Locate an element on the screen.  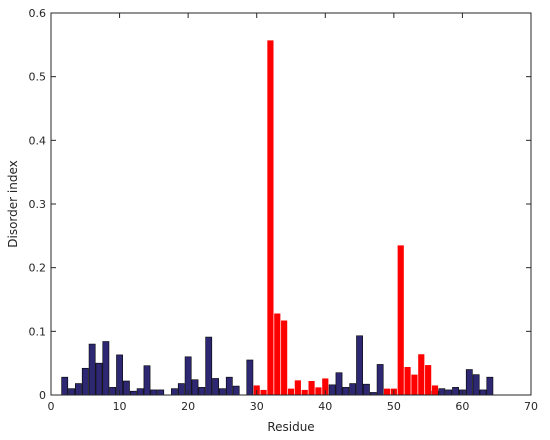
x-axis-label: Residue is located at coordinates (290, 427).